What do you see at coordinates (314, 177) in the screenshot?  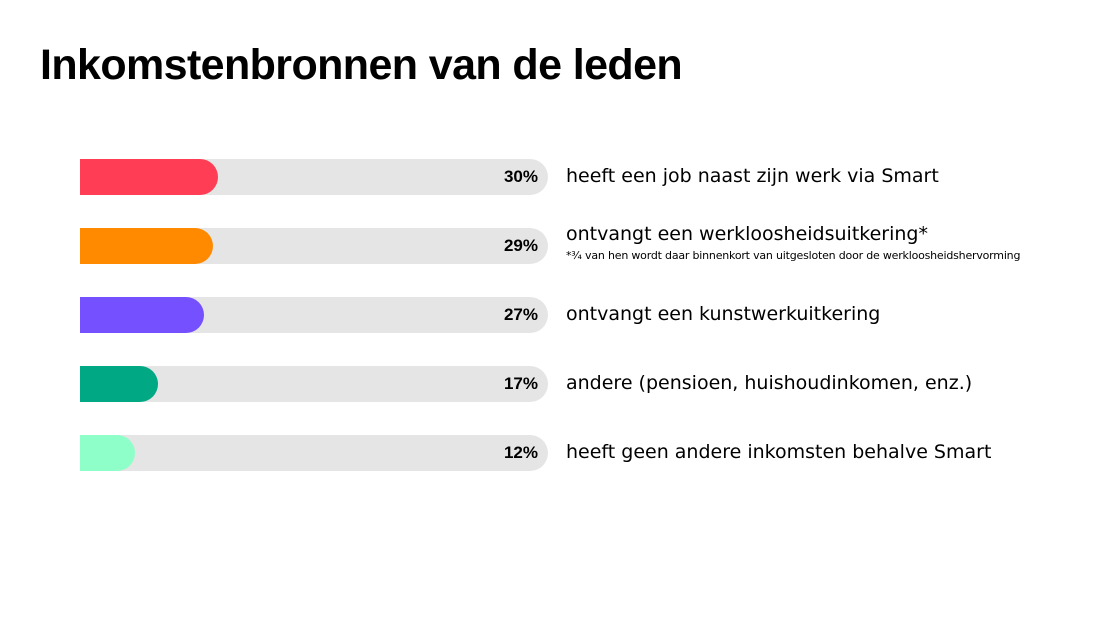 I see `bar-track: 30%` at bounding box center [314, 177].